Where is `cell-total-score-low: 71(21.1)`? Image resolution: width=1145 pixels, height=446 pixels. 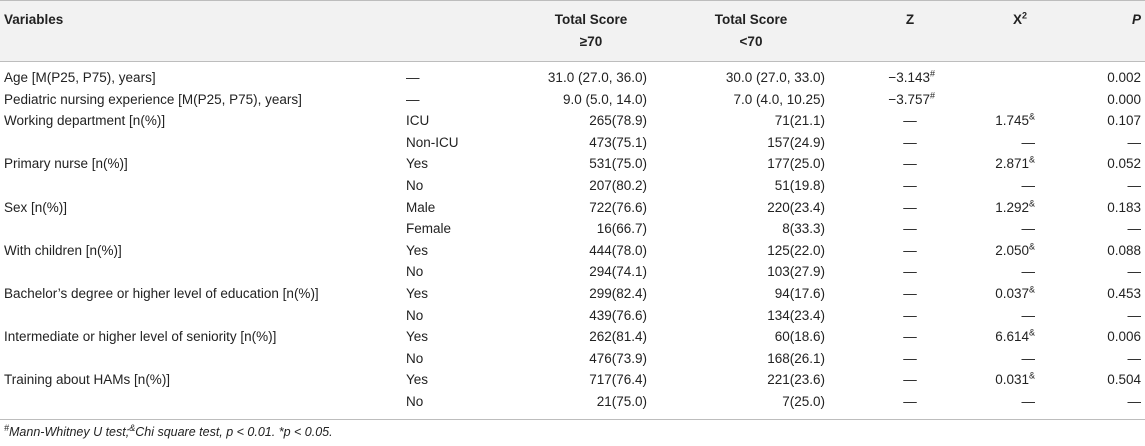 cell-total-score-low: 71(21.1) is located at coordinates (799, 121).